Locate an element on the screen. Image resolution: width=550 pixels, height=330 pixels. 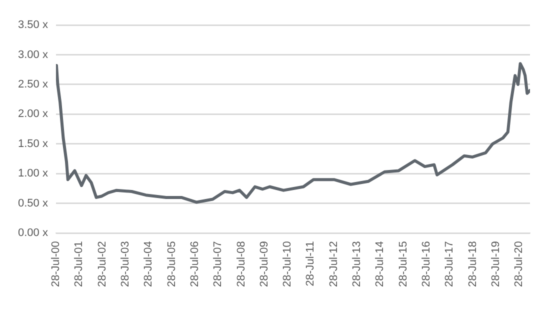
x-tick-label: 28-Jul-14 is located at coordinates (380, 264).